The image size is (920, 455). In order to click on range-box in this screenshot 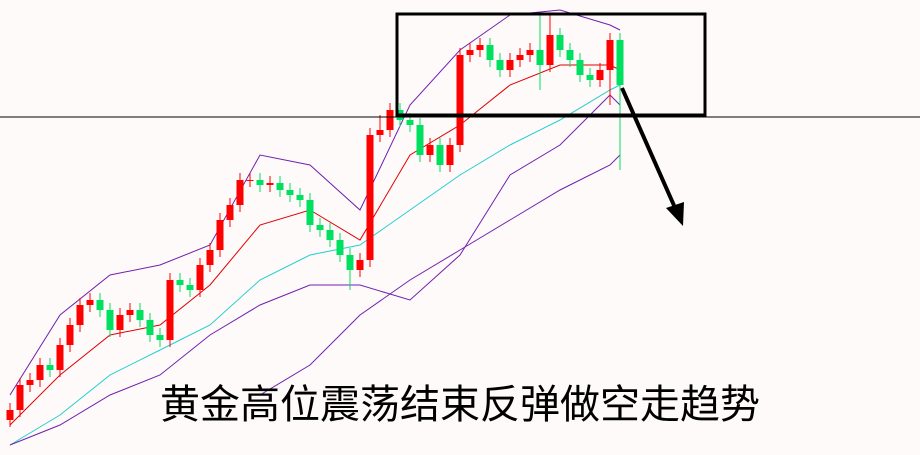, I will do `click(551, 64)`.